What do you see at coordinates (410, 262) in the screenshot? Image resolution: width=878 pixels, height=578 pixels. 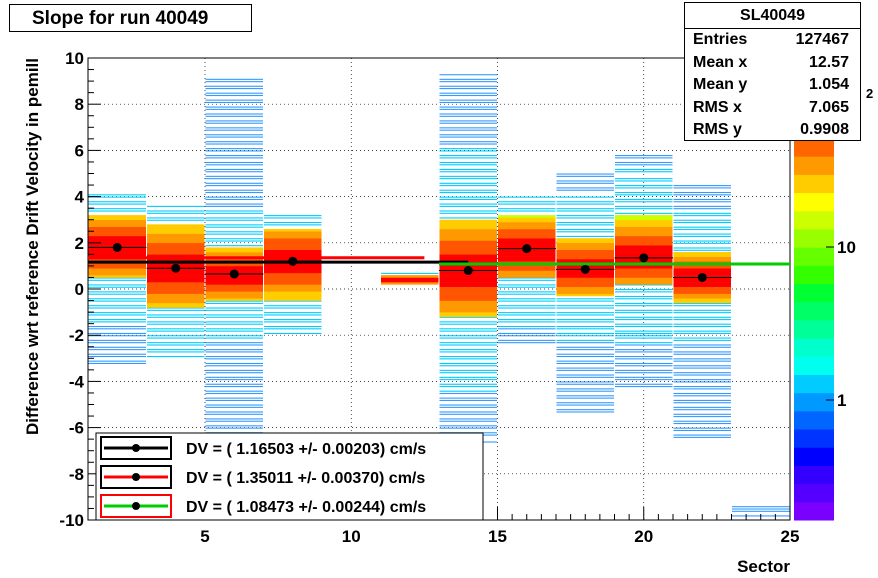 I see `profile-points` at bounding box center [410, 262].